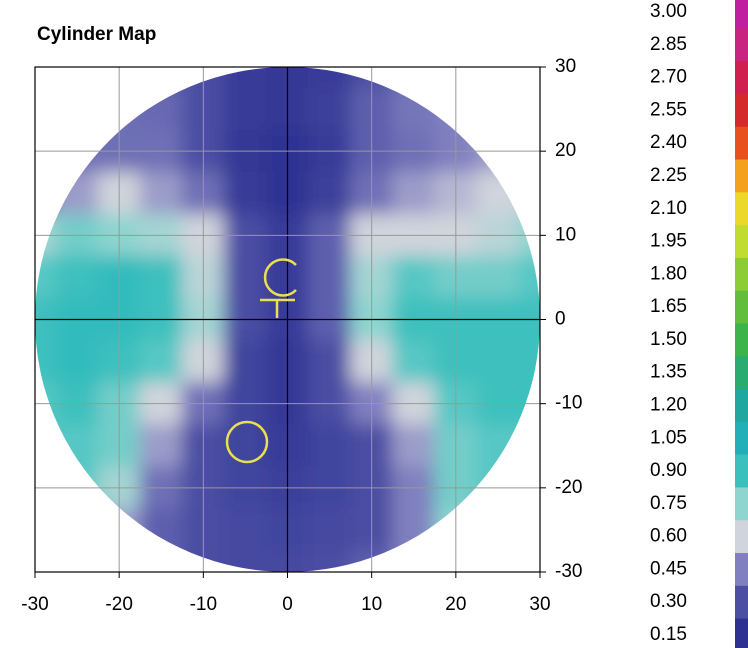 This screenshot has height=648, width=748. Describe the element at coordinates (668, 44) in the screenshot. I see `colorbar-label: 2.85` at that location.